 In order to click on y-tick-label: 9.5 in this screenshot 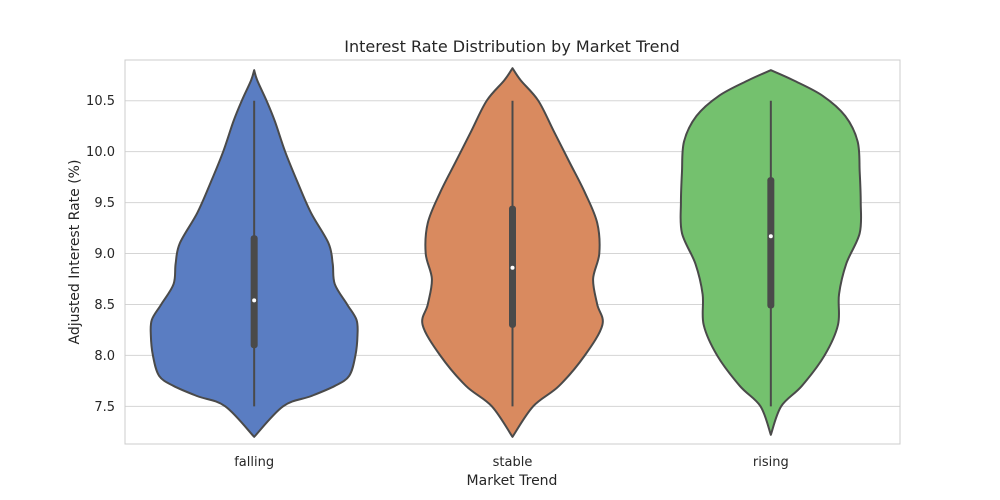, I will do `click(104, 203)`.